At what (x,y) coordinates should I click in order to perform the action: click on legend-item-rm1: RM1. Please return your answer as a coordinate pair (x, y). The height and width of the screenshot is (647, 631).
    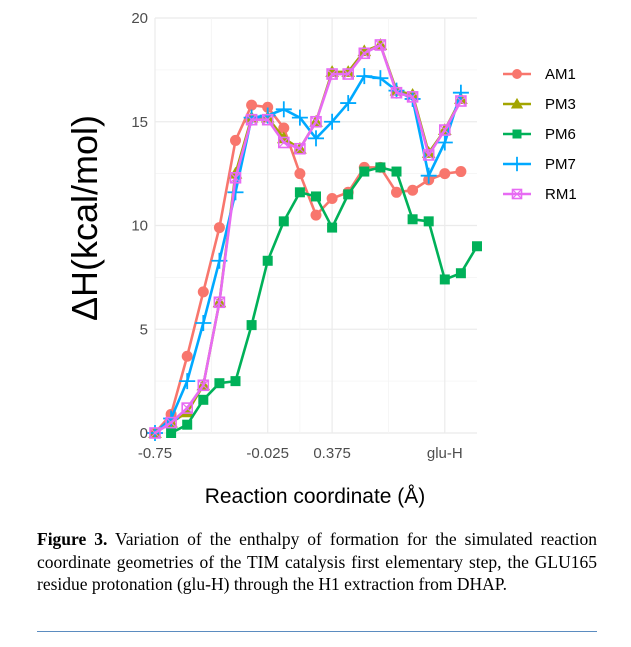
    Looking at the image, I should click on (540, 194).